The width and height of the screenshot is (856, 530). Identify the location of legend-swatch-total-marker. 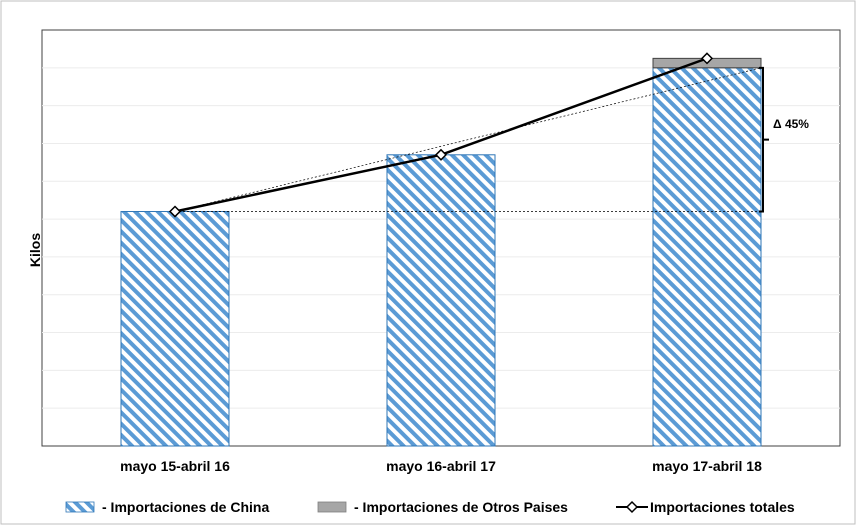
(632, 507).